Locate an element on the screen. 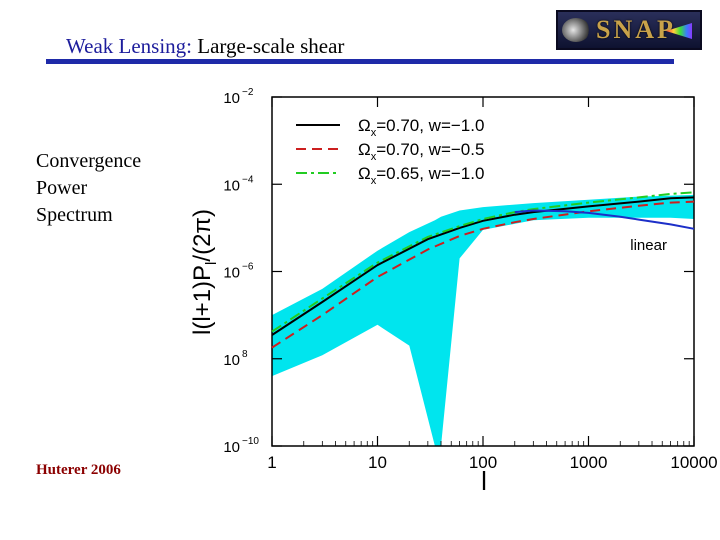  spectrum-icon is located at coordinates (679, 31).